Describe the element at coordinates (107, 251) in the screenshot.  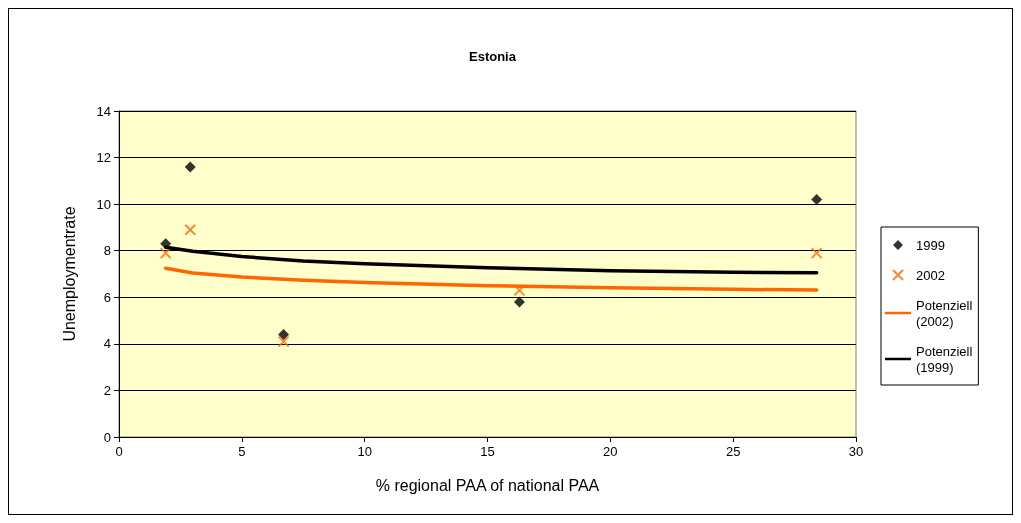
I see `y-tick-label: 8` at that location.